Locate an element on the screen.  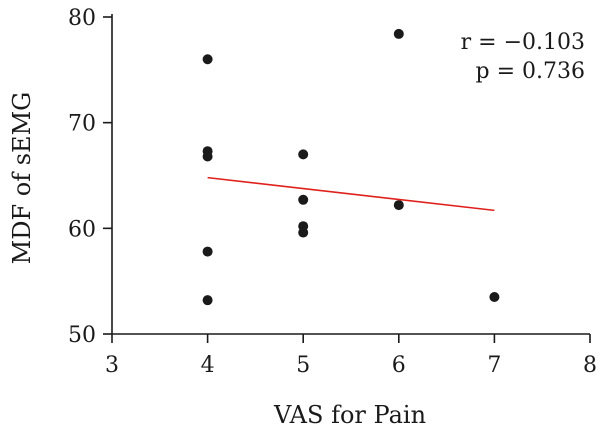
y-ticks: 50 60 70 80 is located at coordinates (90, 177).